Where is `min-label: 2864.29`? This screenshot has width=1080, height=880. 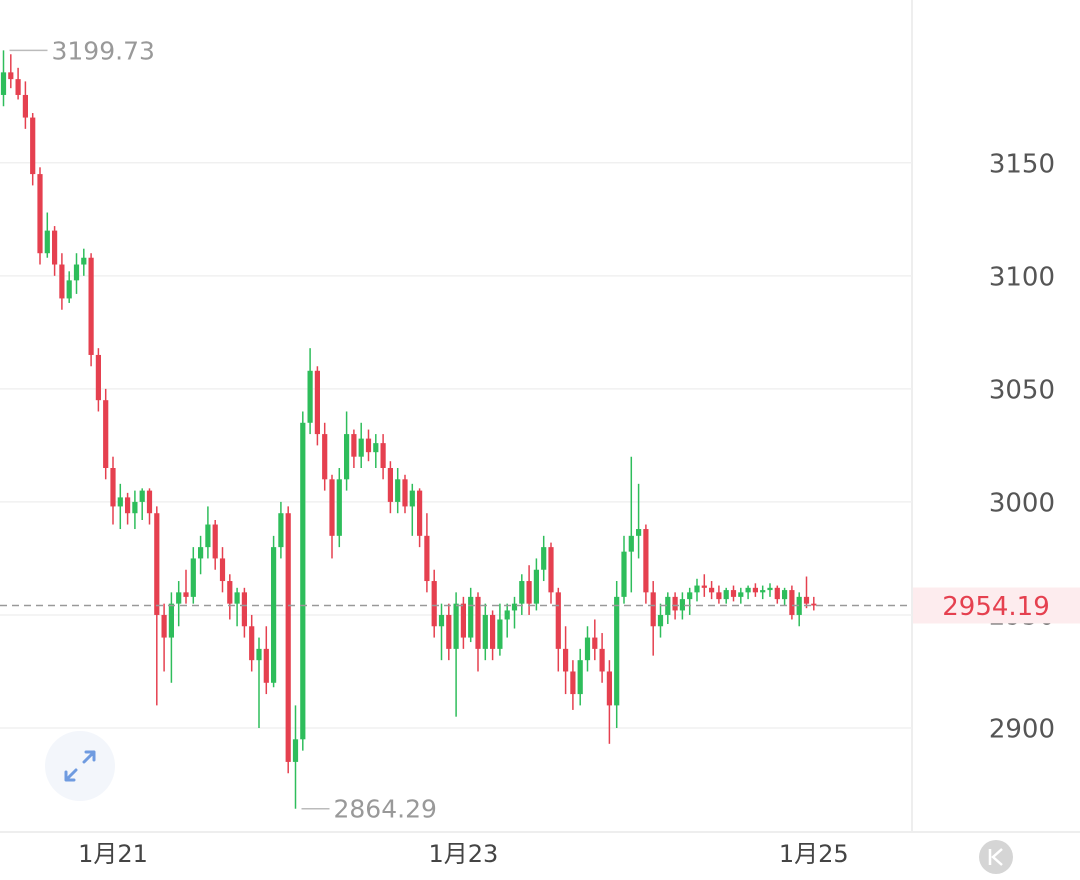
min-label: 2864.29 is located at coordinates (385, 809).